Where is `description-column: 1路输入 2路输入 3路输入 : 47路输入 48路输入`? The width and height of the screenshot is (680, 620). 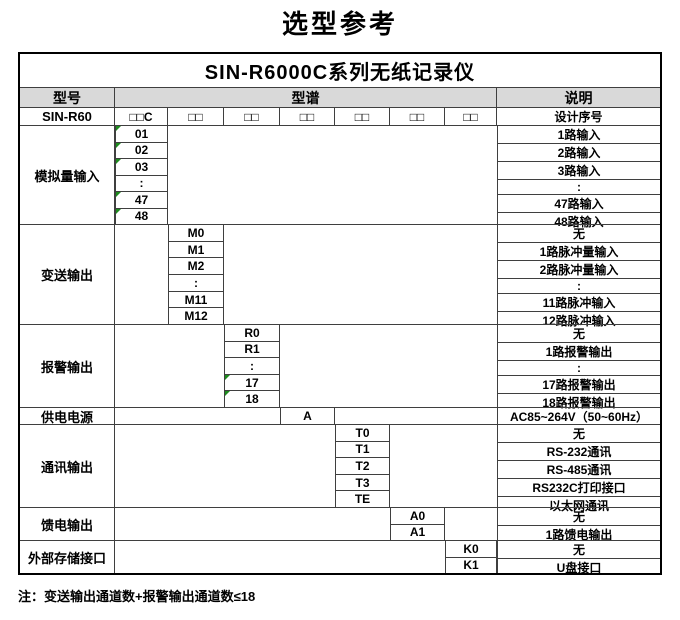
description-column: 1路输入 2路输入 3路输入 : 47路输入 48路输入 is located at coordinates (578, 177).